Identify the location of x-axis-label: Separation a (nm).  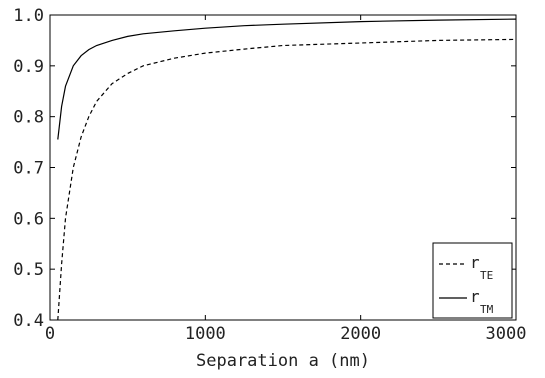
(283, 361).